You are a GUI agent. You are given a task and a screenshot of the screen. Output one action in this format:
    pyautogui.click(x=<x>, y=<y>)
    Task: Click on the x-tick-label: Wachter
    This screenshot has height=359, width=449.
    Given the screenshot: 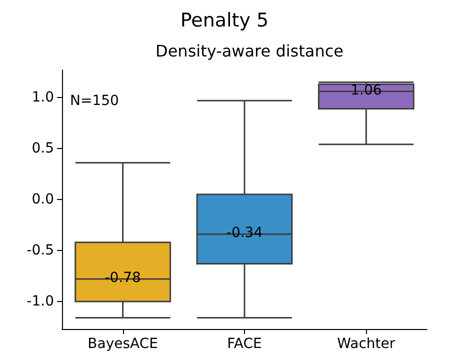 What is the action you would take?
    pyautogui.click(x=366, y=344)
    